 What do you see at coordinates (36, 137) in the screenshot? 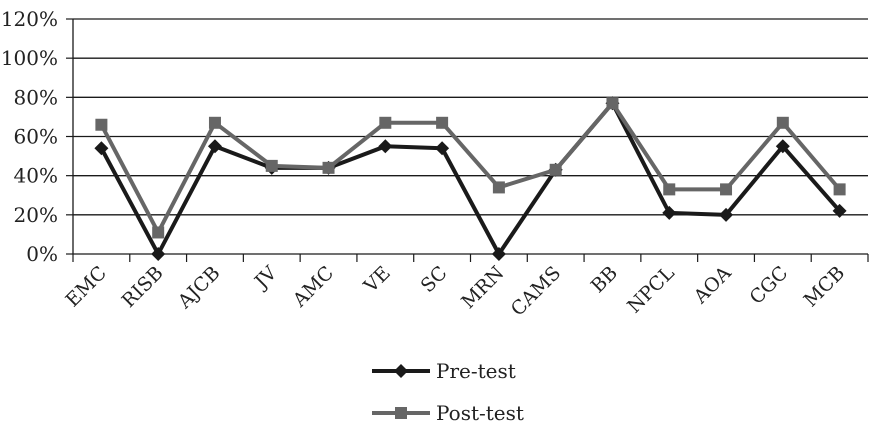
I see `y-tick-label: 60%` at bounding box center [36, 137].